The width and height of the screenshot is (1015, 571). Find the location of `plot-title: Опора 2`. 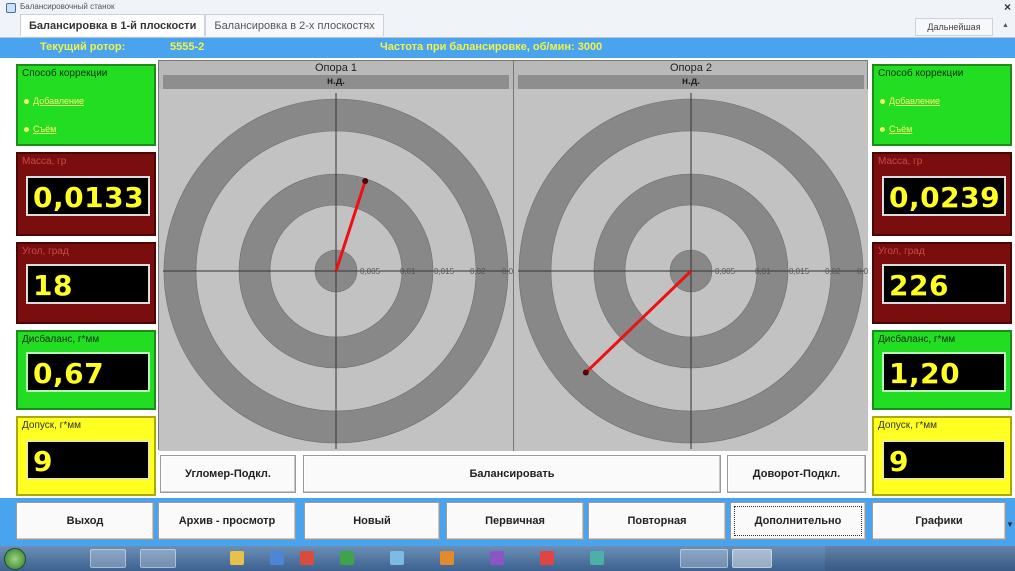

plot-title: Опора 2 is located at coordinates (691, 68).